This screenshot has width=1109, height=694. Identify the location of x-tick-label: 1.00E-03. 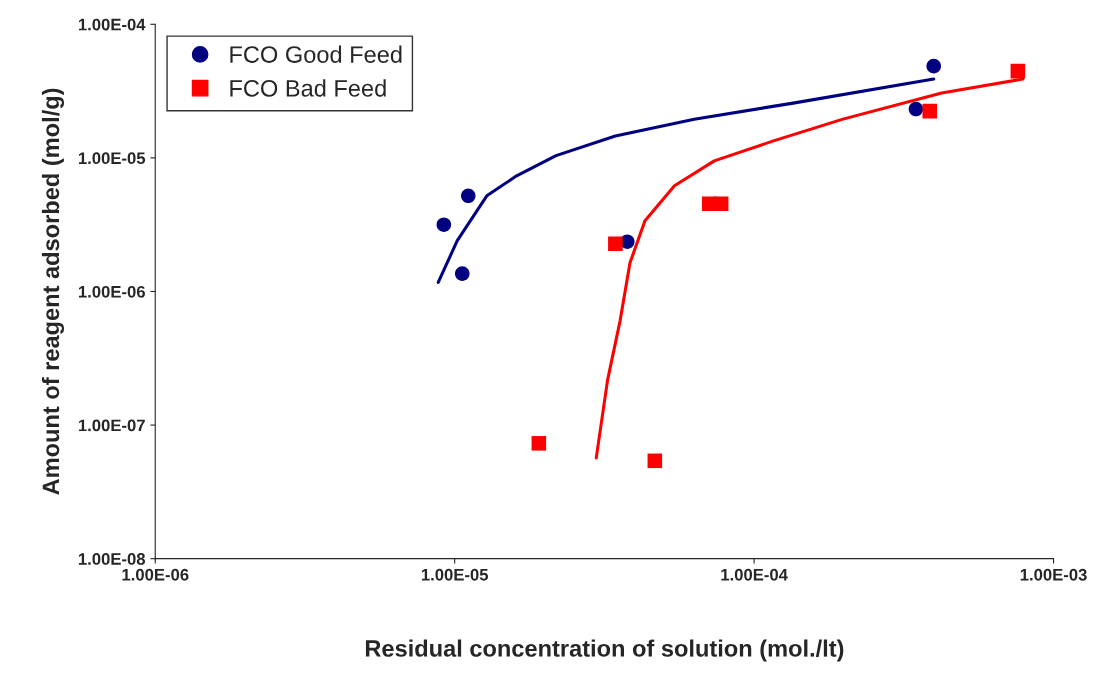
(1053, 574).